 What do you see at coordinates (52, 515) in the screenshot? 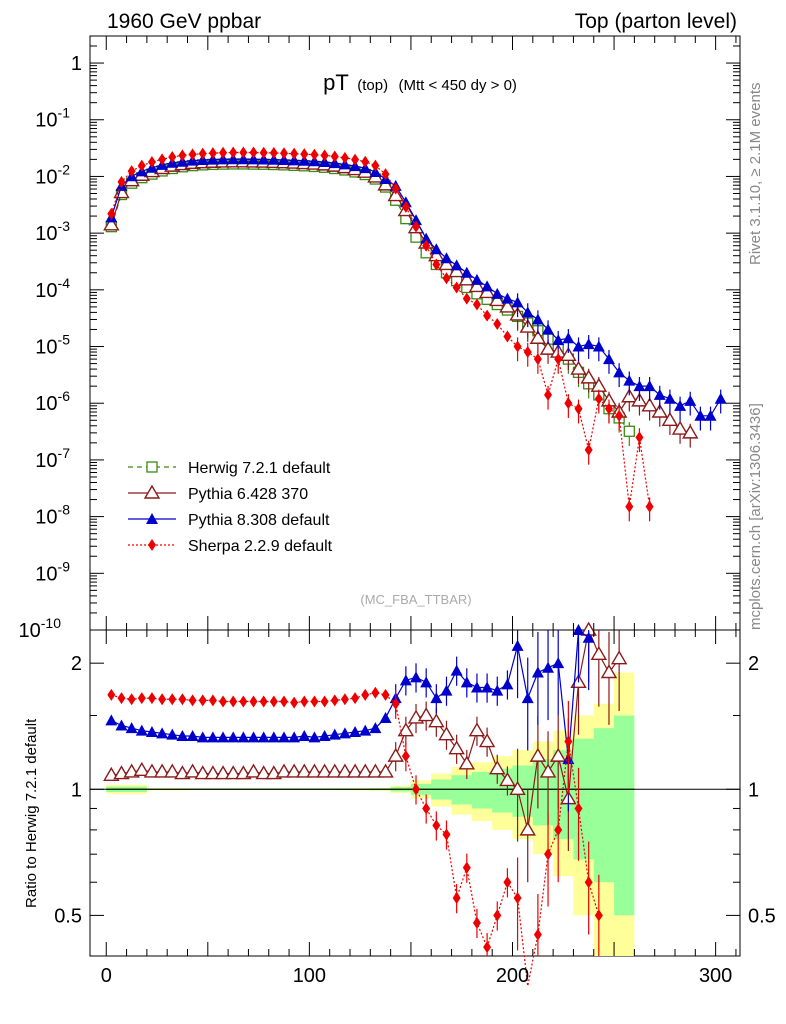
I see `main-y-tick-label: 10⁻⁸` at bounding box center [52, 515].